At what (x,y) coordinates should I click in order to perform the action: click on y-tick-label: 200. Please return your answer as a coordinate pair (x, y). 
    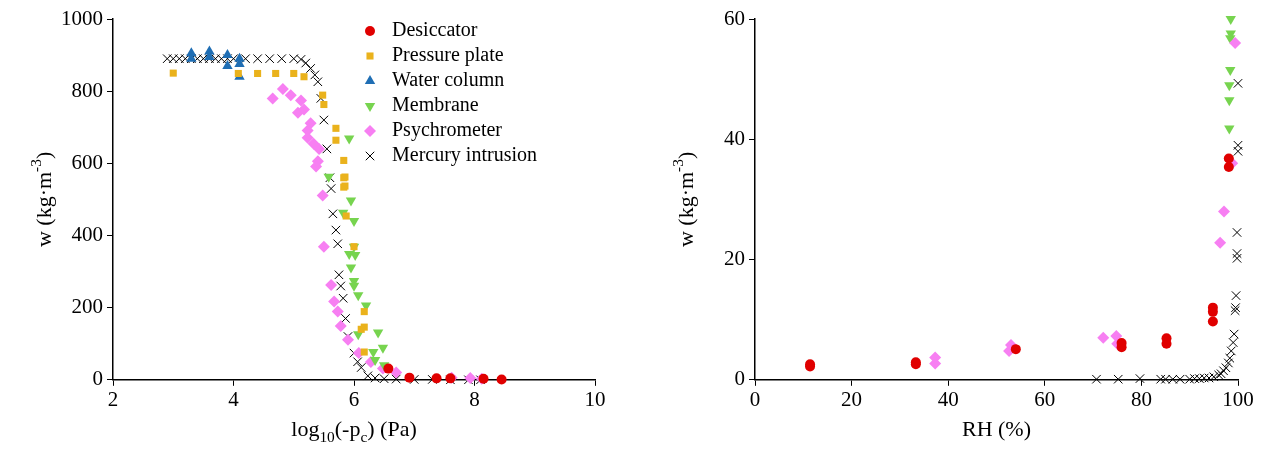
    Looking at the image, I should click on (87, 306).